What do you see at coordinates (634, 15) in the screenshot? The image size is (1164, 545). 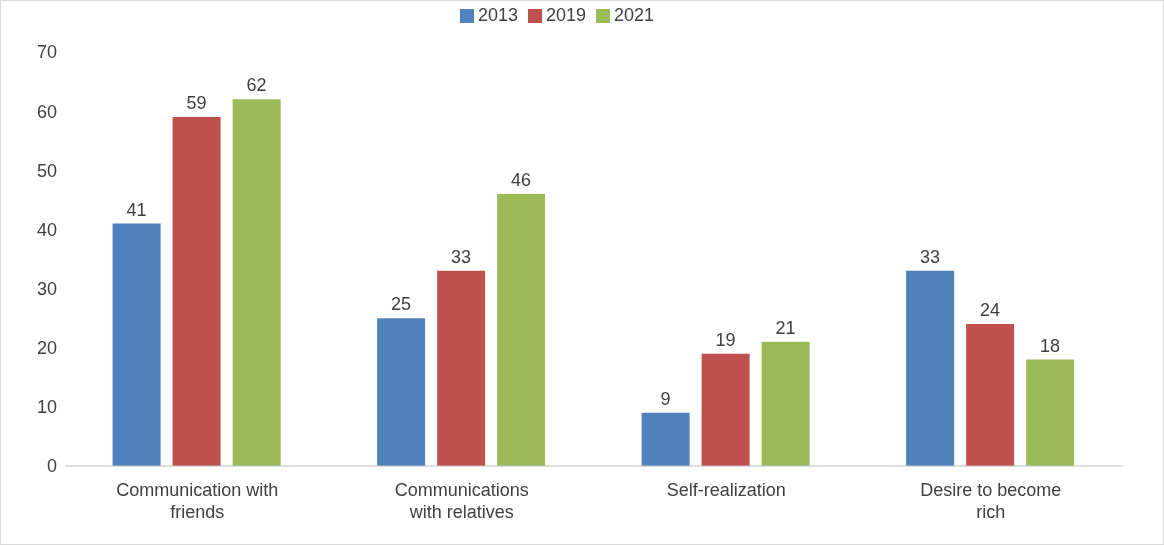 I see `legend-label: 2021` at bounding box center [634, 15].